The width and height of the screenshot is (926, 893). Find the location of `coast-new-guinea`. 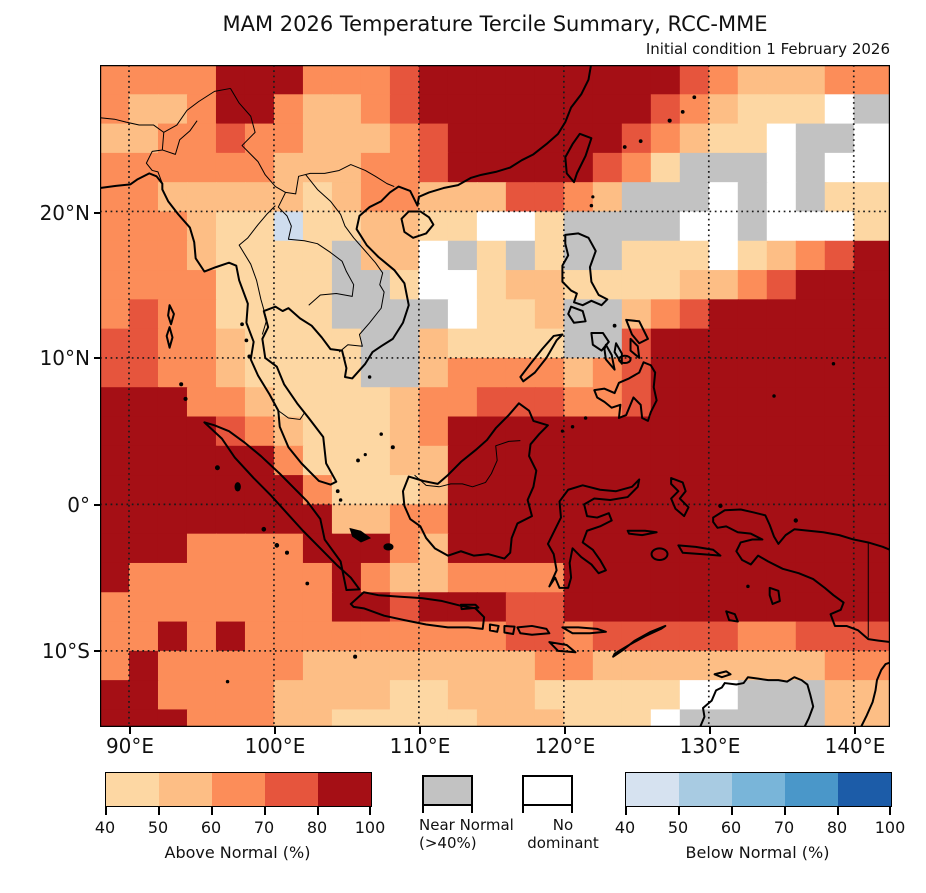

coast-new-guinea is located at coordinates (801, 576).